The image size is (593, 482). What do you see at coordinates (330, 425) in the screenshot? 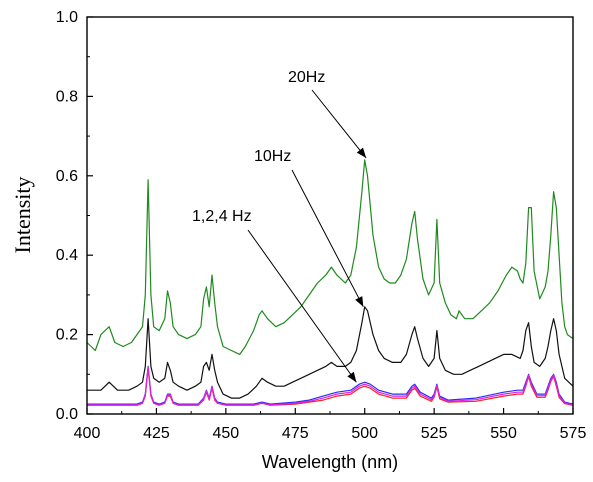
I see `x-axis: 400 425 450 475 500 525 550 575` at bounding box center [330, 425].